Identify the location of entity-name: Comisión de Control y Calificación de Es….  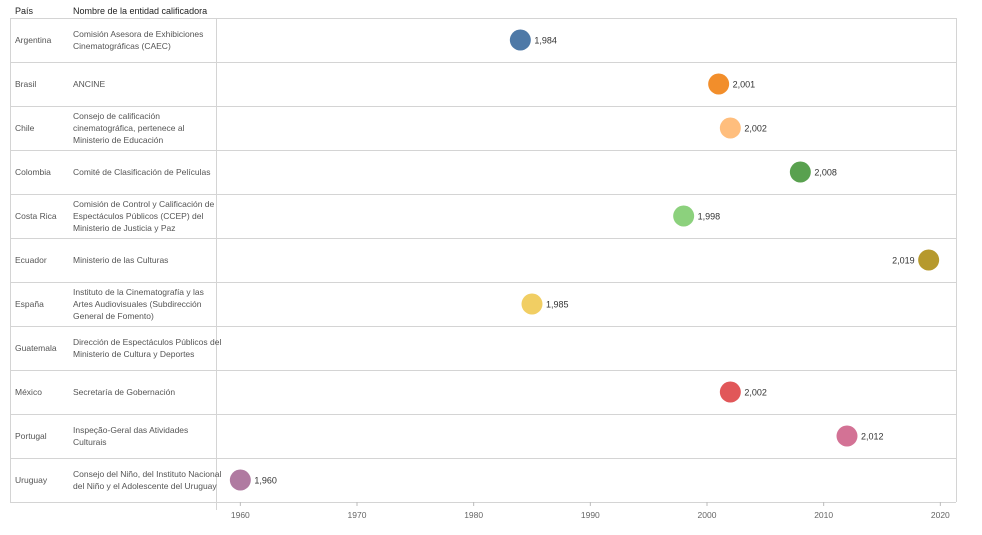
(144, 216).